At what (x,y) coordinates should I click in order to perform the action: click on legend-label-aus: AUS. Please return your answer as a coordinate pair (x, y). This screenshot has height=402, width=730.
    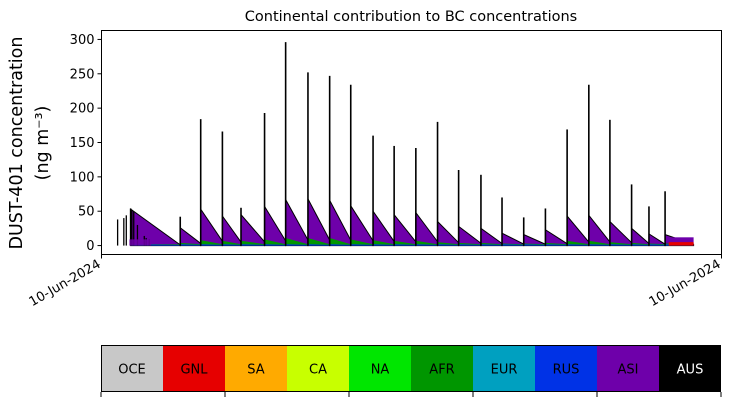
    Looking at the image, I should click on (690, 370).